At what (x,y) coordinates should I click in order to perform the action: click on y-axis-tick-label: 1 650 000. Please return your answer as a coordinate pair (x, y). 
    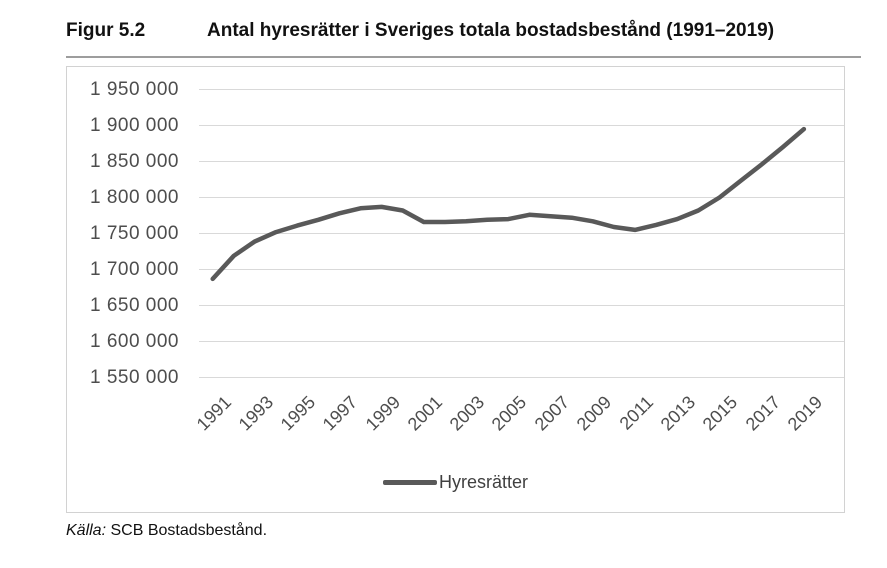
    Looking at the image, I should click on (134, 305).